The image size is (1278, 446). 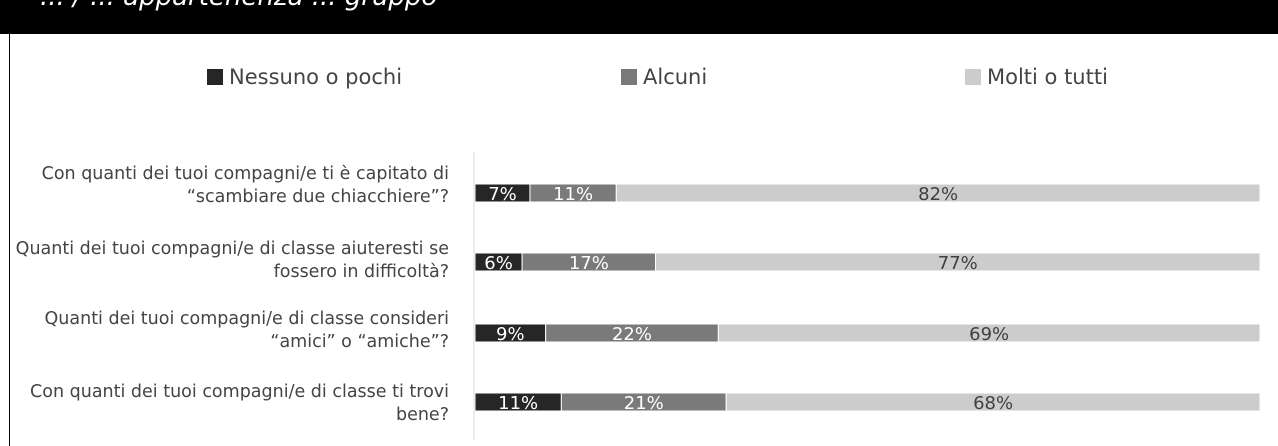 I want to click on data-label-row2-series2: 17%, so click(x=589, y=263).